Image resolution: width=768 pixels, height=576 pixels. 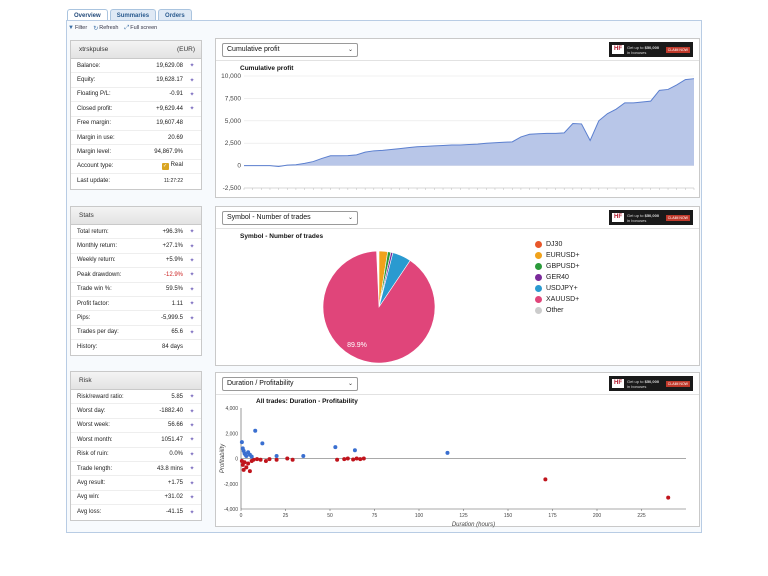 I want to click on legend-item: GER40, so click(x=557, y=277).